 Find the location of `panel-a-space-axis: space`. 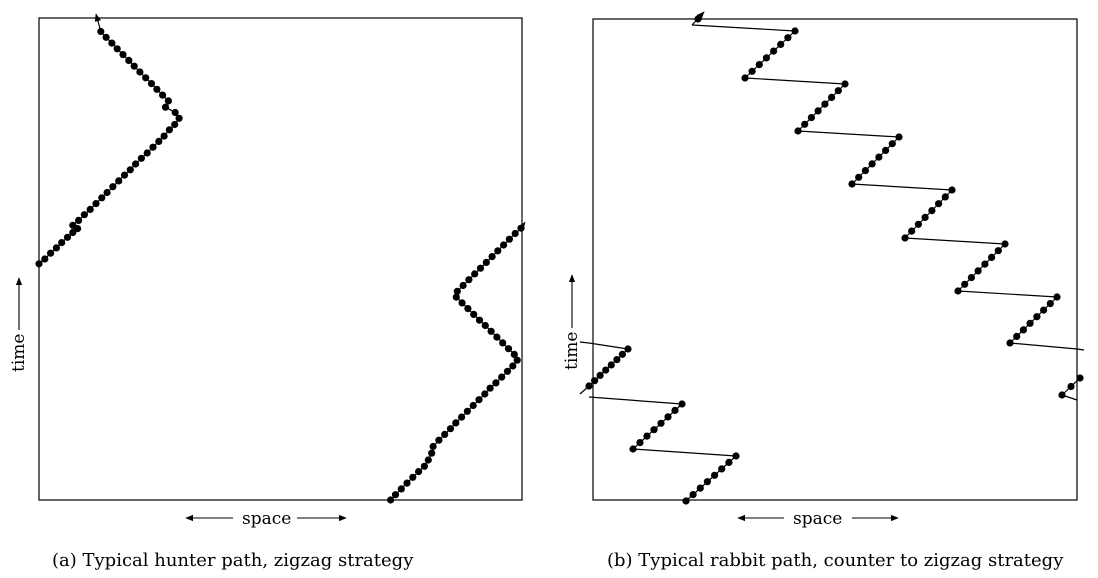

panel-a-space-axis: space is located at coordinates (266, 519).